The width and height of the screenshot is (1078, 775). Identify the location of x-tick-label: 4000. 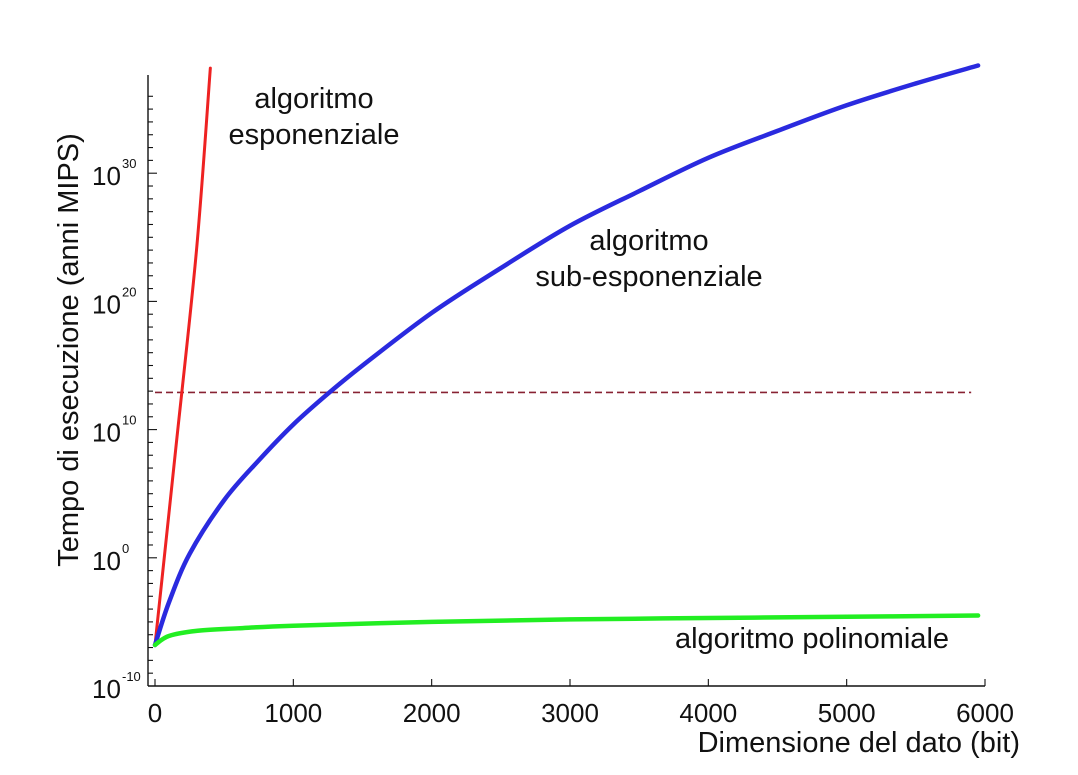
(708, 713).